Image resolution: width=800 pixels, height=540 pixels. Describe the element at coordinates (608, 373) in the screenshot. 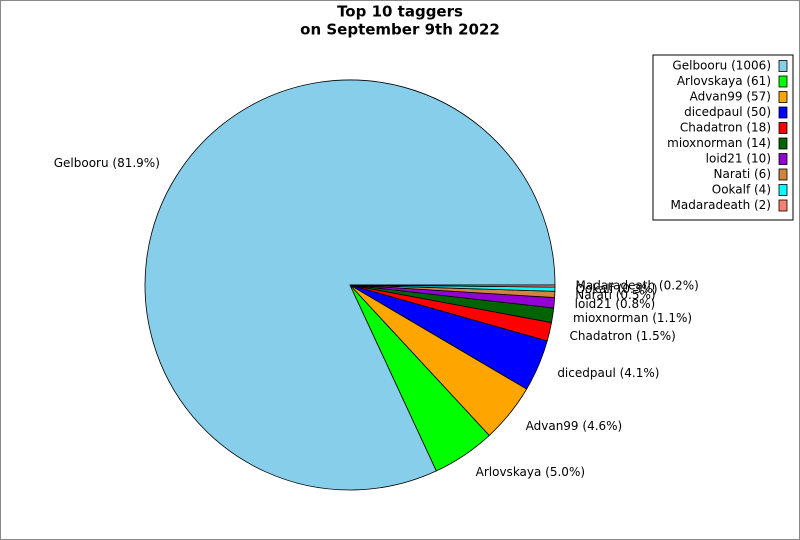

I see `slice-label: dicedpaul (4.1%)` at that location.